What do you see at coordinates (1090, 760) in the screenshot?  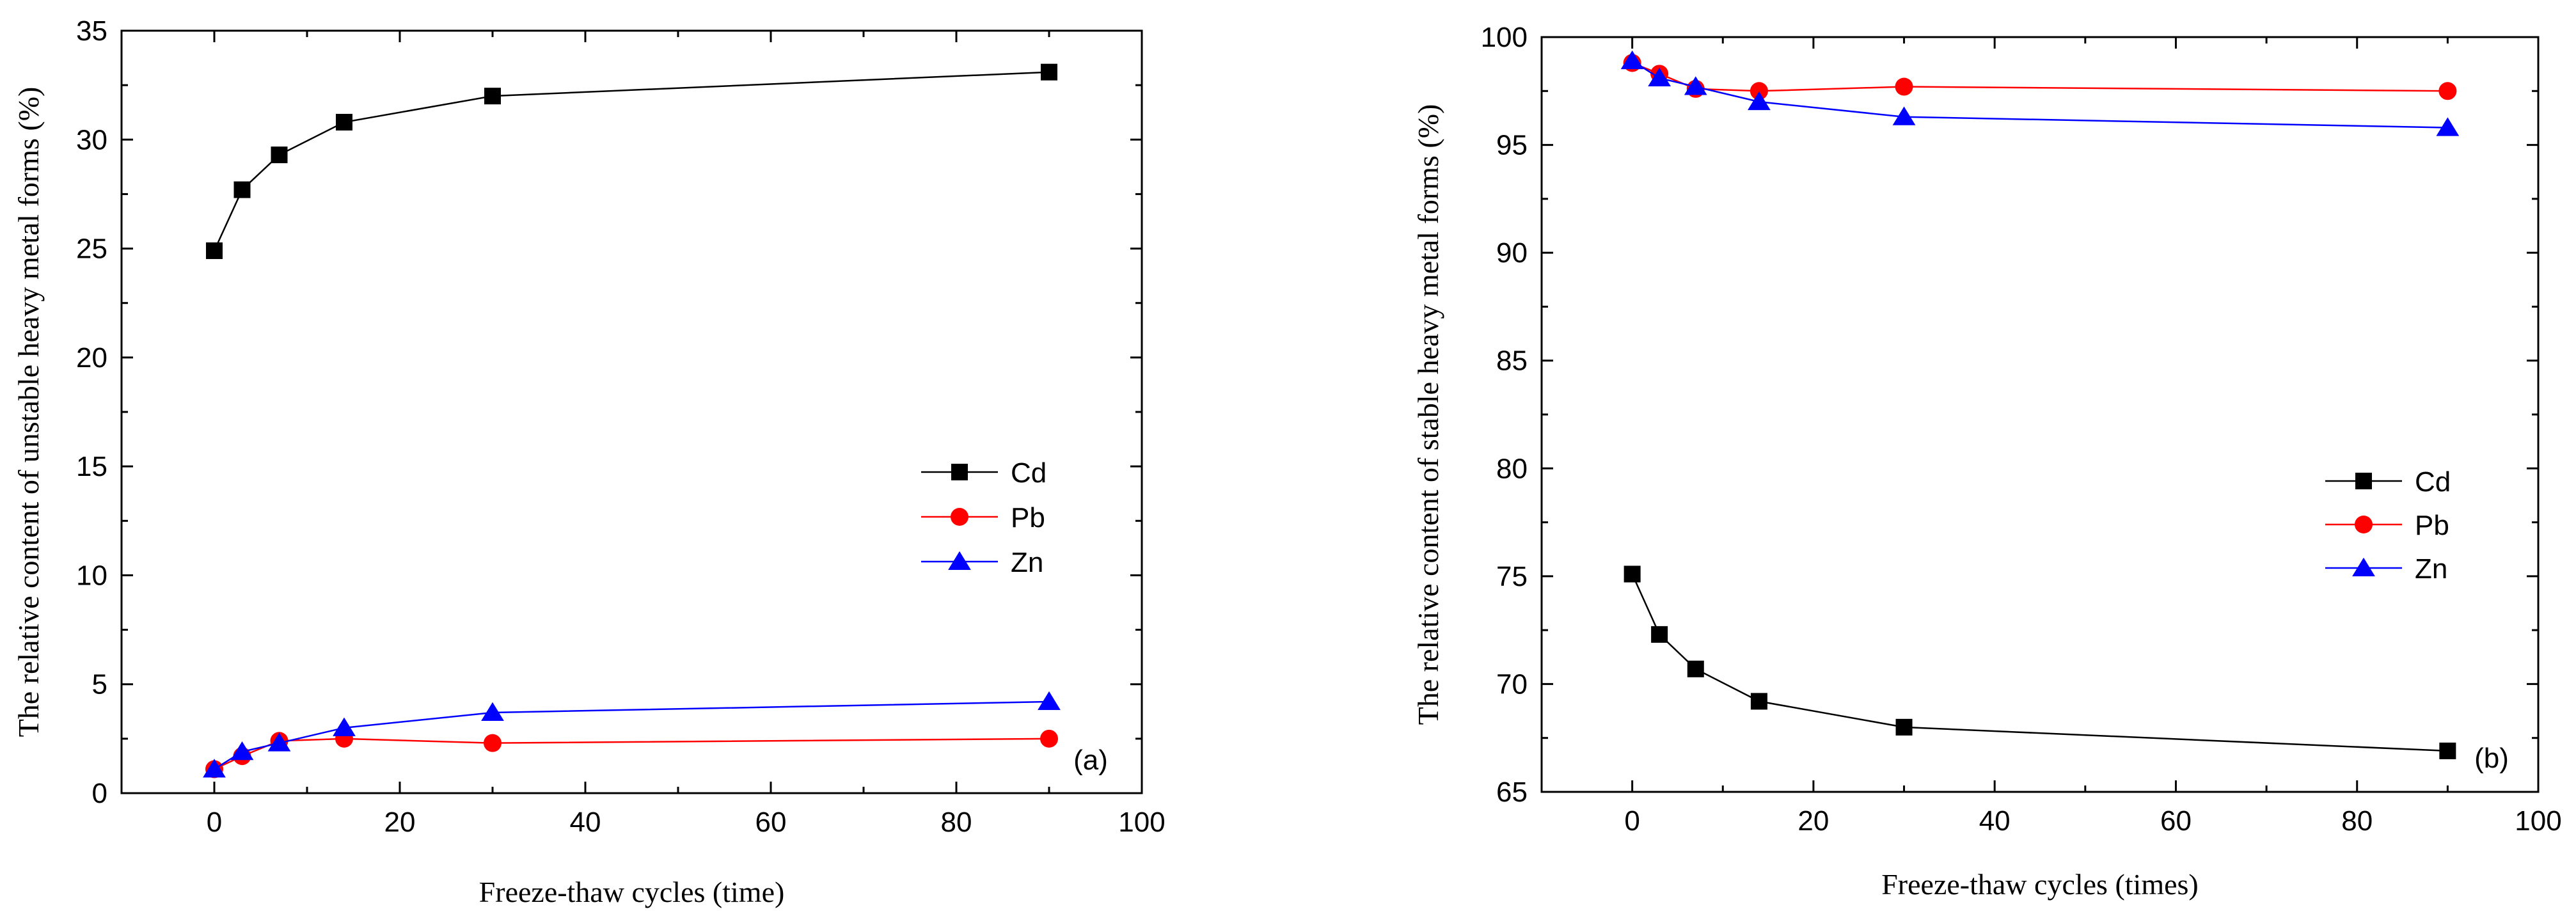 I see `panel-label: (a)` at bounding box center [1090, 760].